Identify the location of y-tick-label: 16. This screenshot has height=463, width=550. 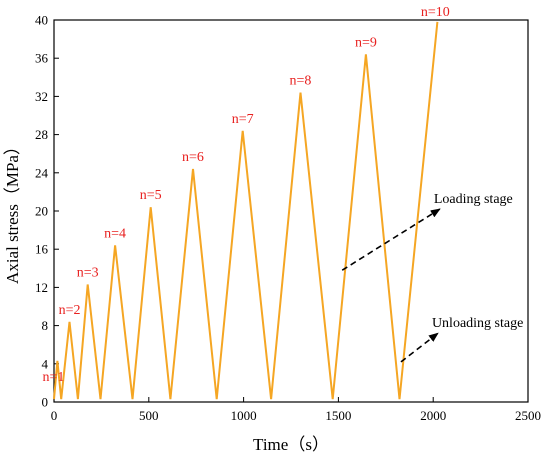
(42, 249).